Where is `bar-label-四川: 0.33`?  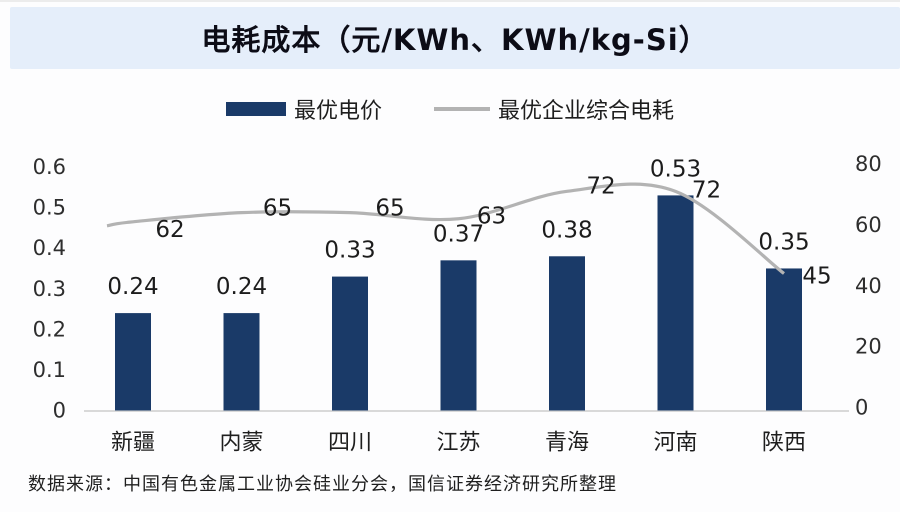 bar-label-四川: 0.33 is located at coordinates (349, 251).